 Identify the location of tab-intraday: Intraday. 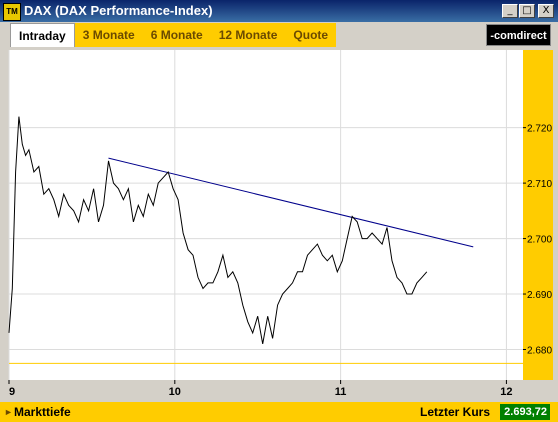
(42, 35).